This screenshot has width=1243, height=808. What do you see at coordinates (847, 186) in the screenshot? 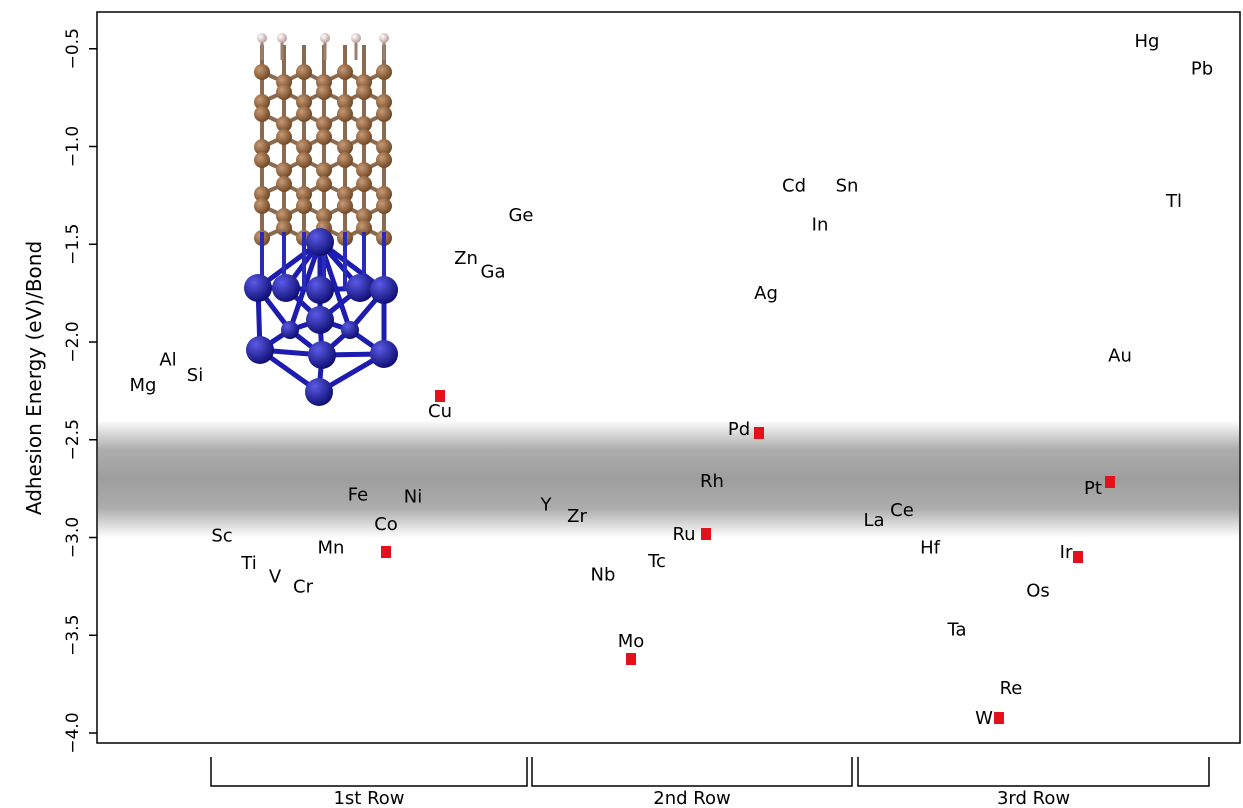
I see `point-label-sn: Sn` at bounding box center [847, 186].